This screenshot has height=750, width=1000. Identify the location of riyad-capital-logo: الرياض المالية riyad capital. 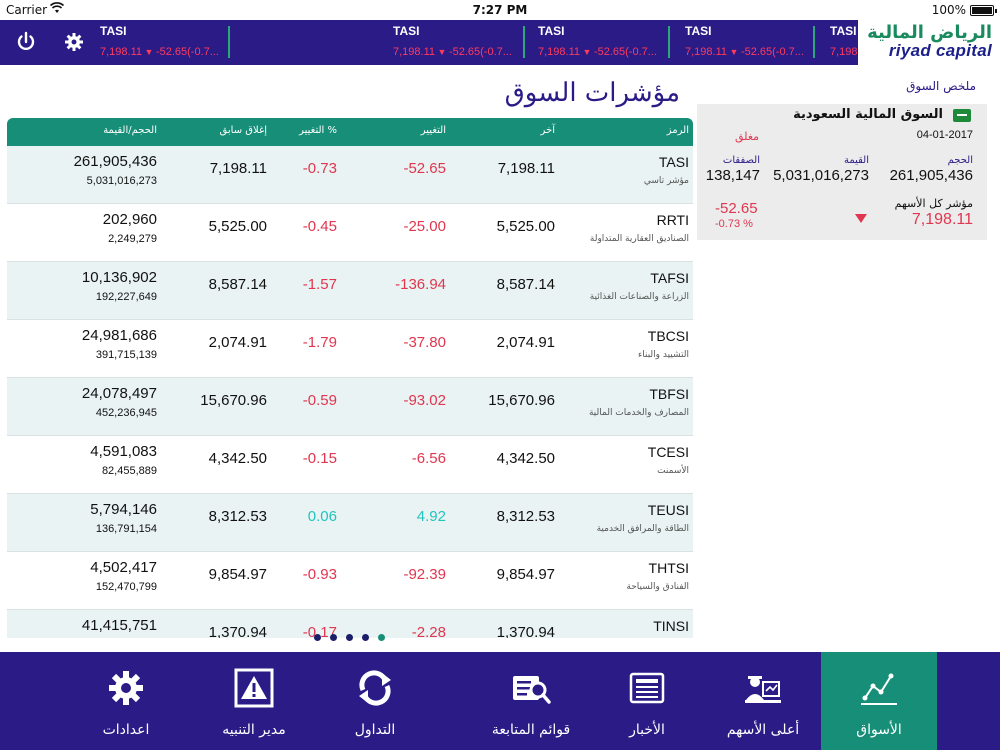
(929, 42).